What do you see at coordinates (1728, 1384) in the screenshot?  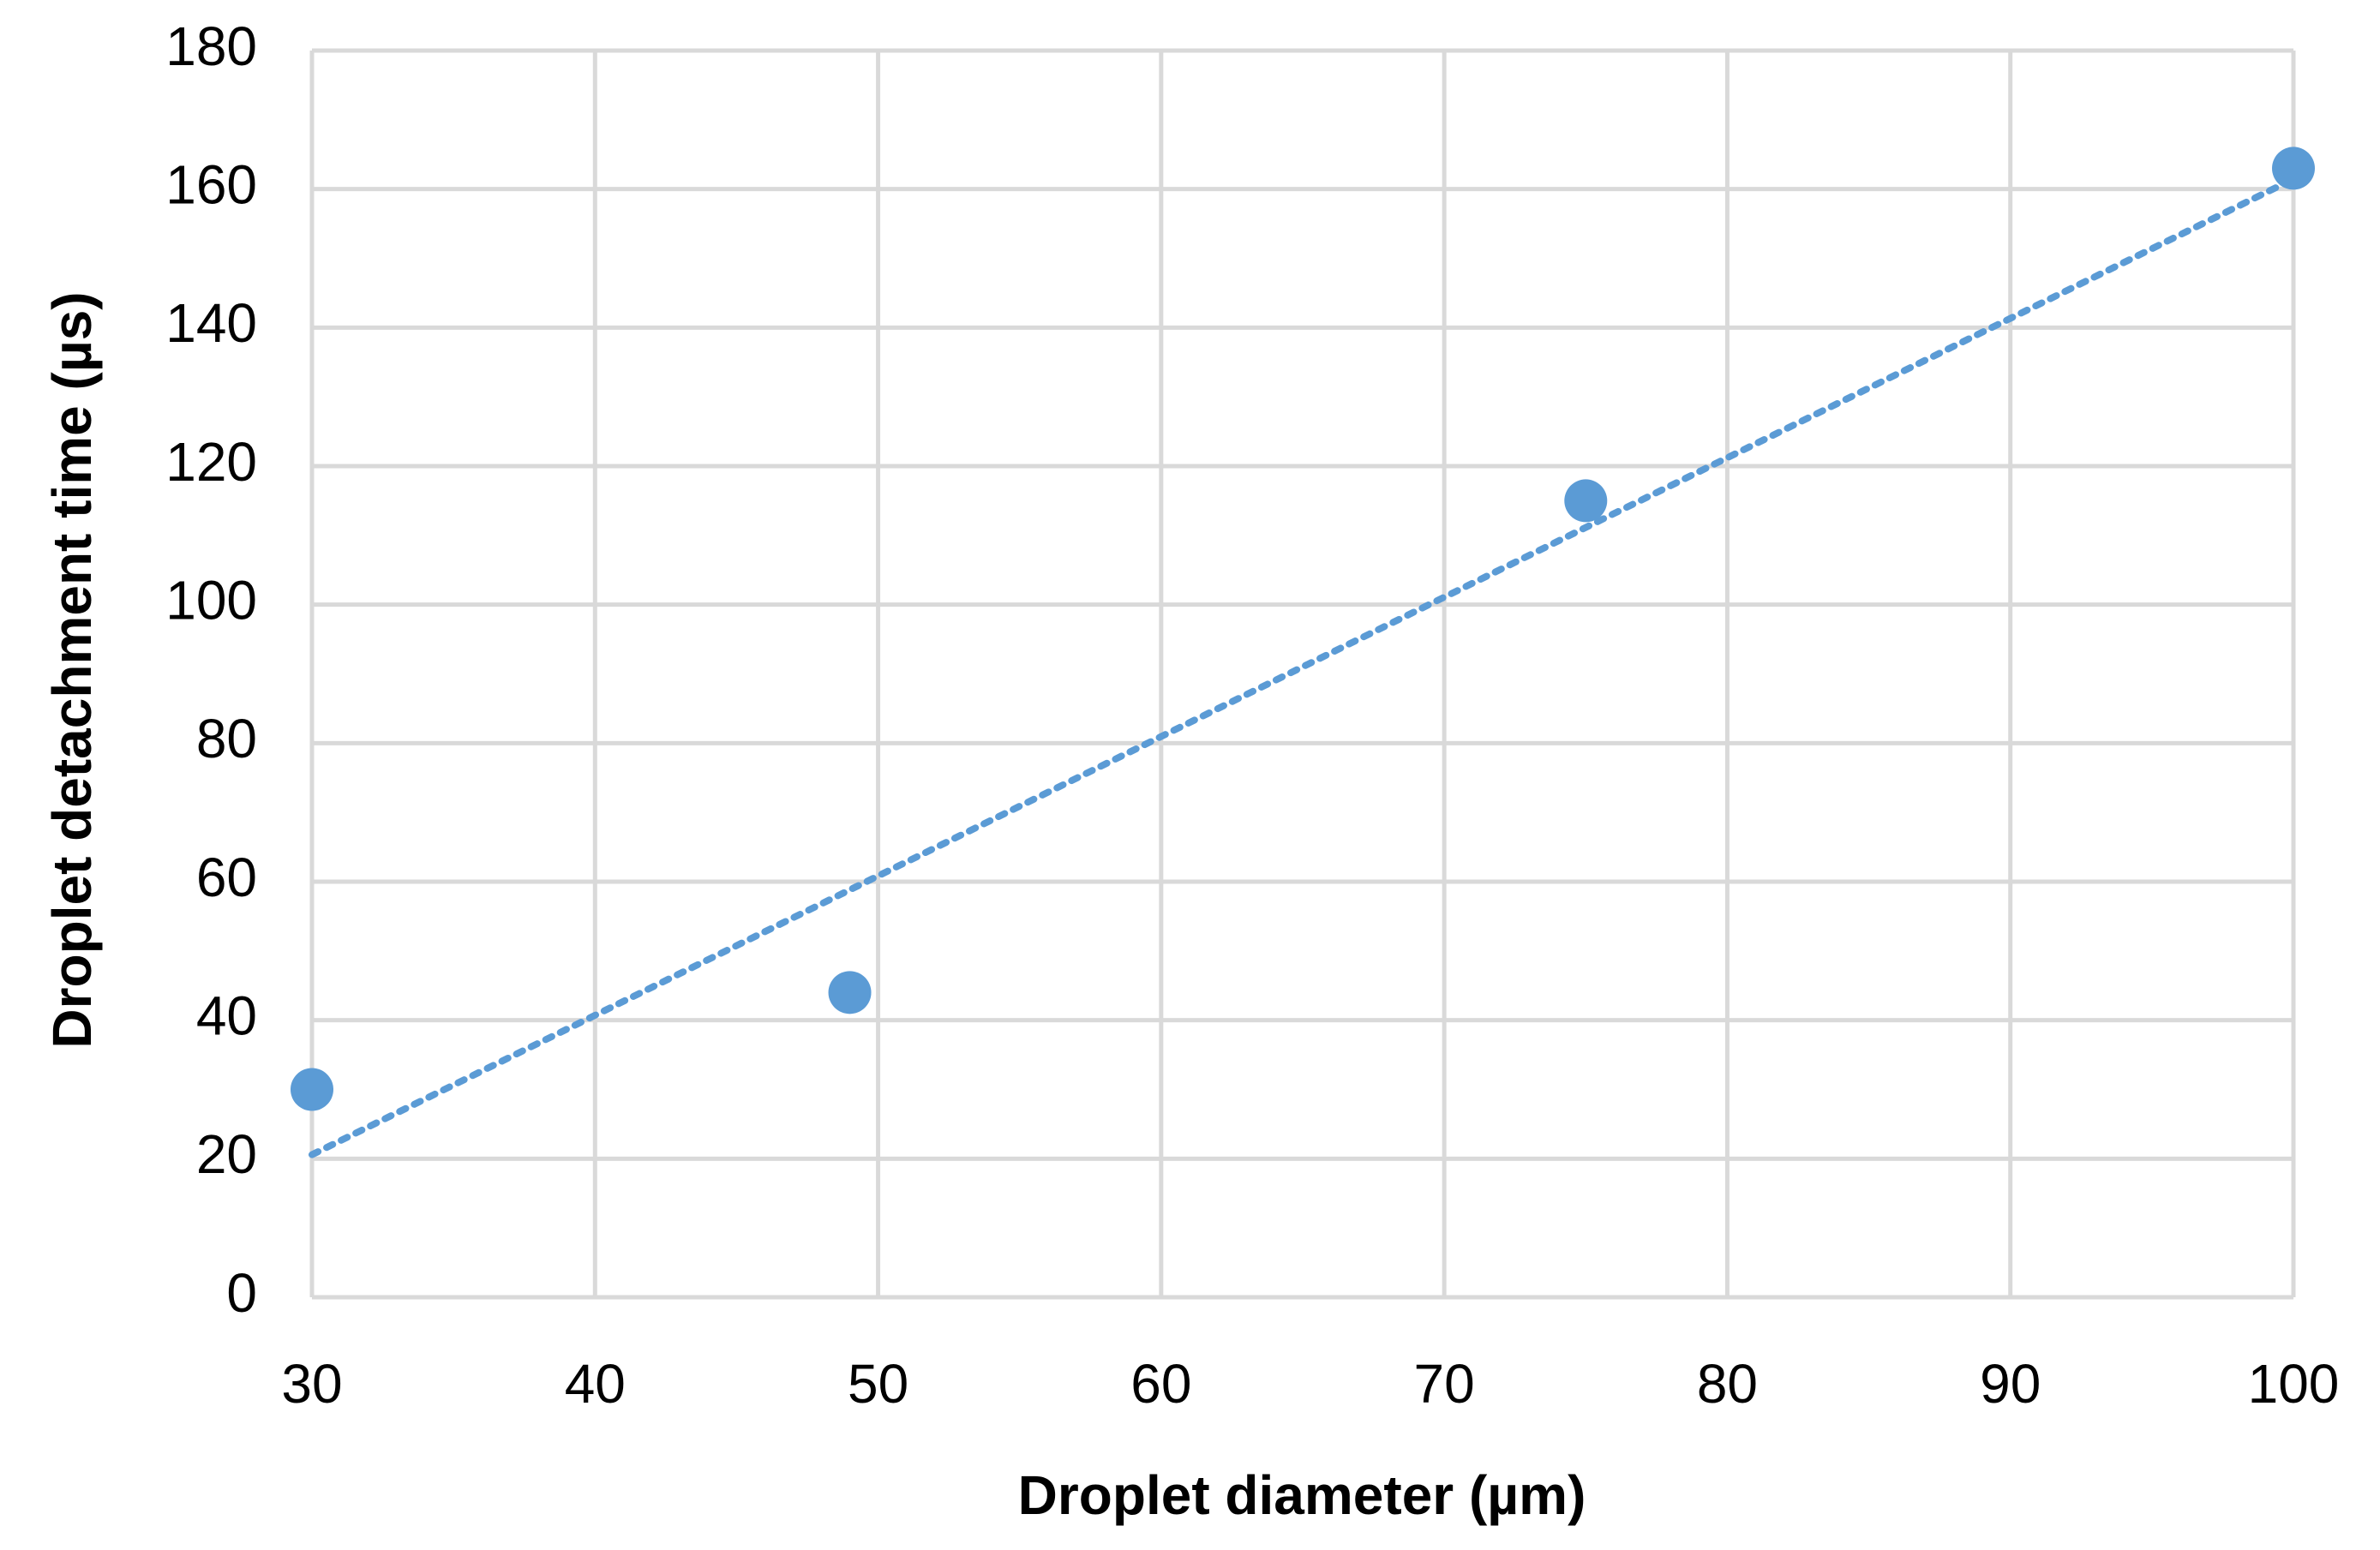 I see `x-tick-label: 80` at bounding box center [1728, 1384].